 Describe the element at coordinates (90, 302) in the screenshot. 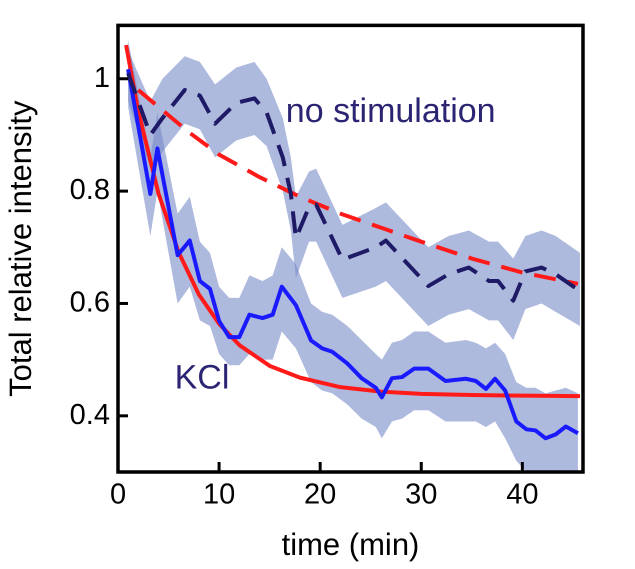

I see `y-tick-label: 0.6` at that location.